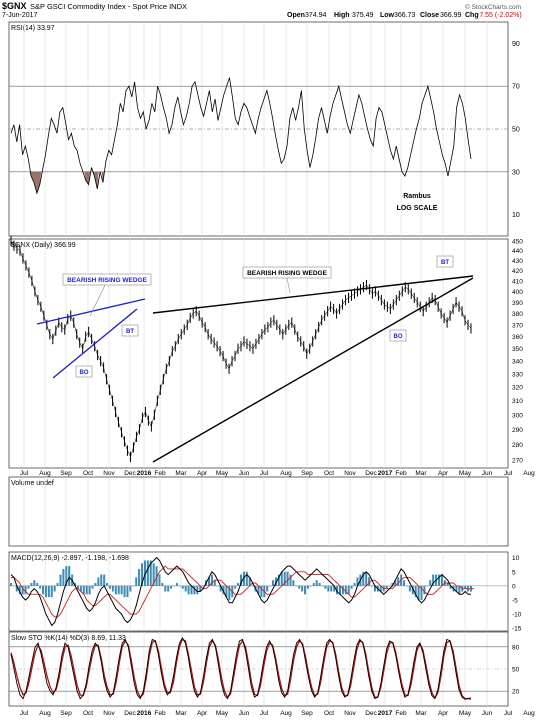  I want to click on macd-y-tick-5: 10, so click(516, 558).